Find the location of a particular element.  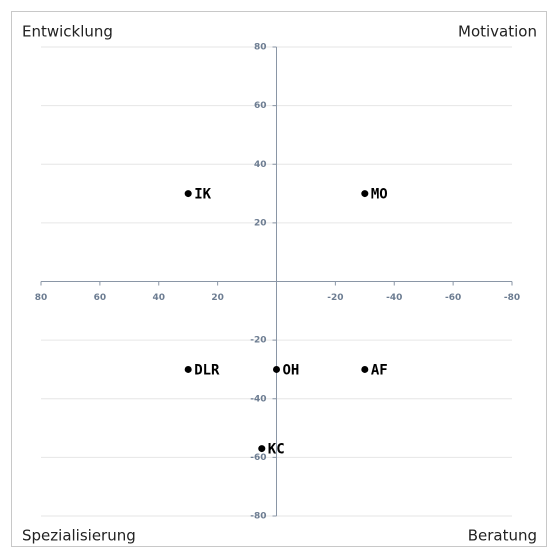

point-label: AF is located at coordinates (379, 370).